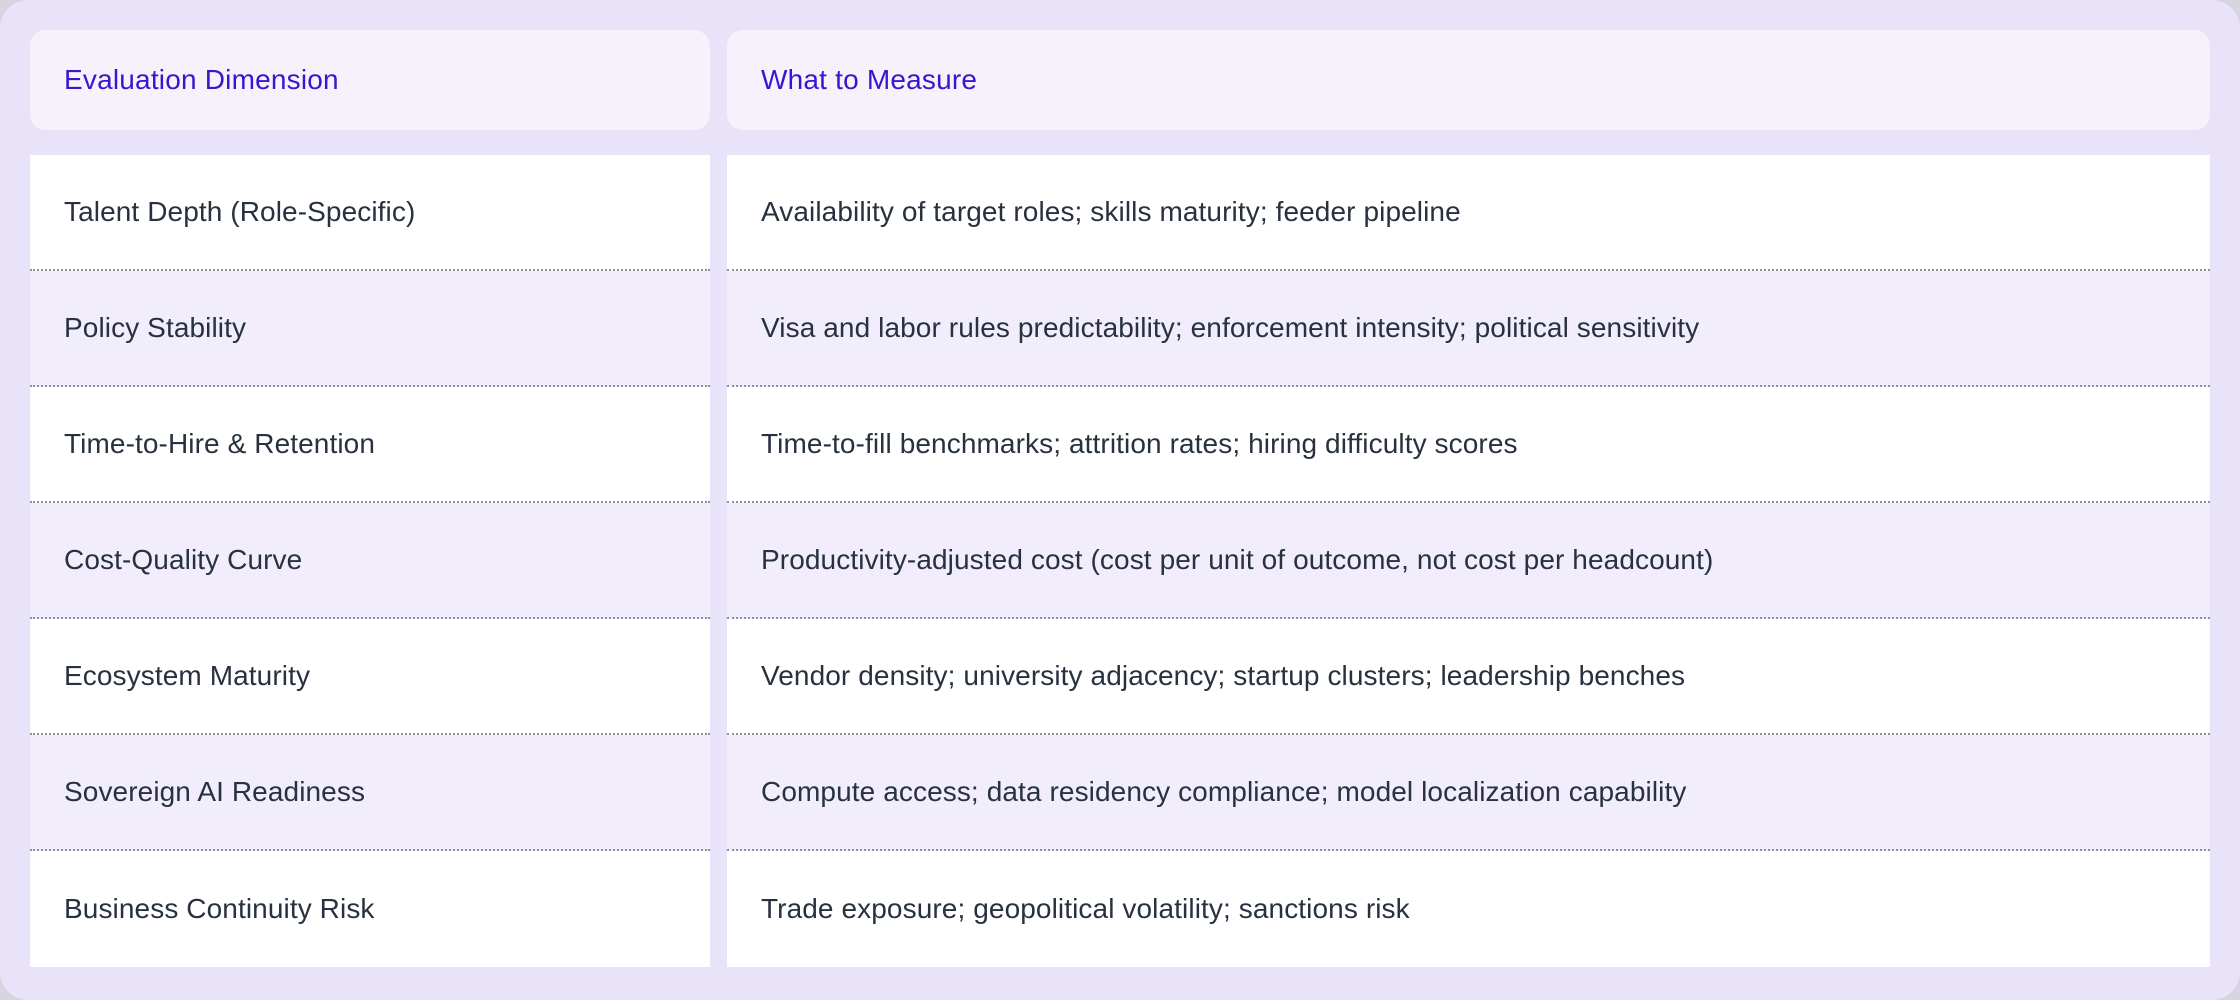  What do you see at coordinates (370, 80) in the screenshot?
I see `column-header-evaluation-dimension: Evaluation Dimension` at bounding box center [370, 80].